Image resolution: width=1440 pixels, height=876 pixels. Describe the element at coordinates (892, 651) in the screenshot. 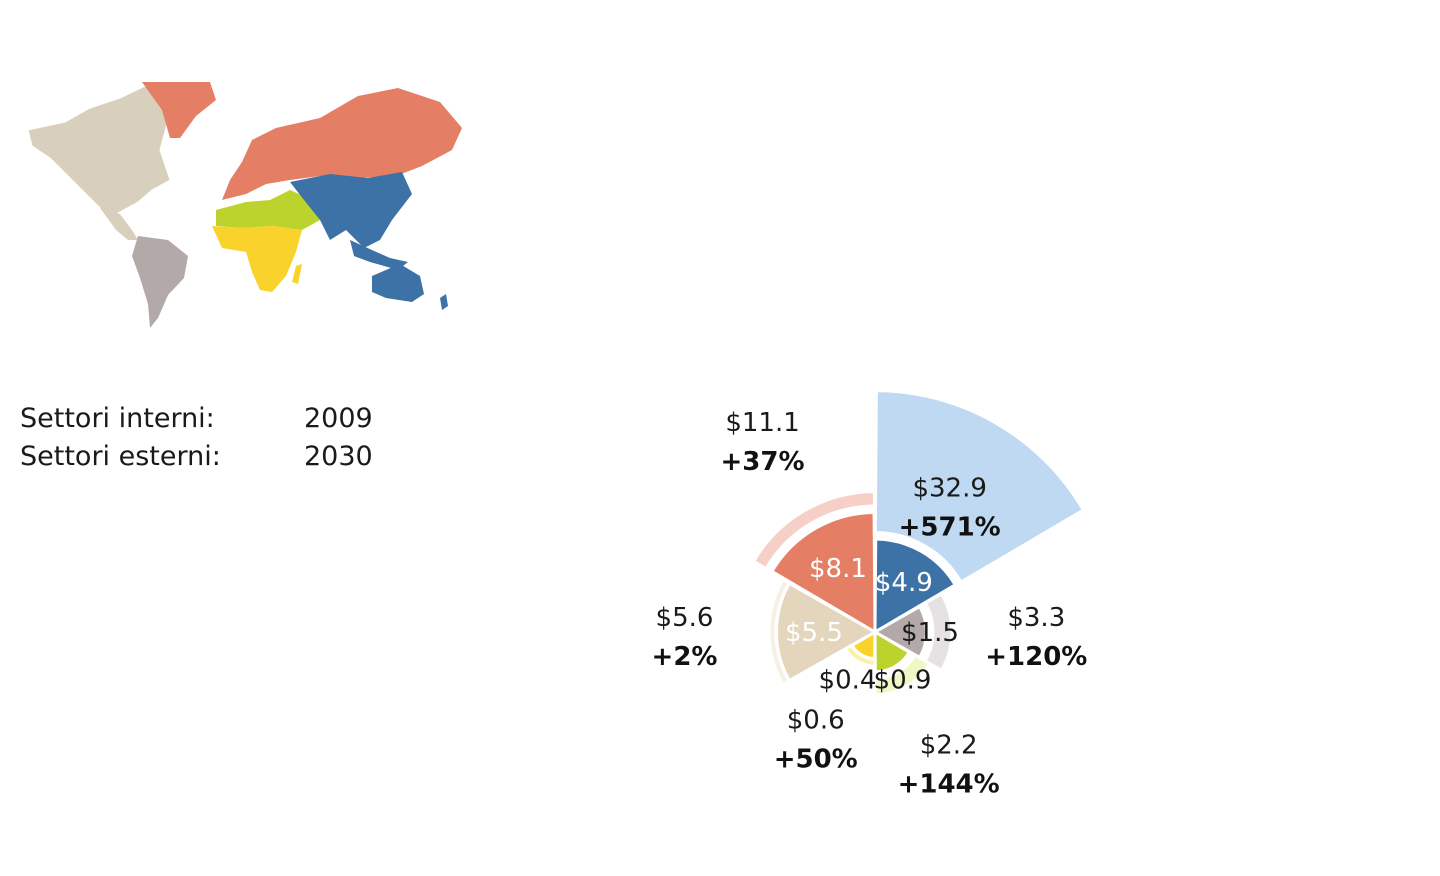

I see `inner-wedge-nord-africa` at that location.